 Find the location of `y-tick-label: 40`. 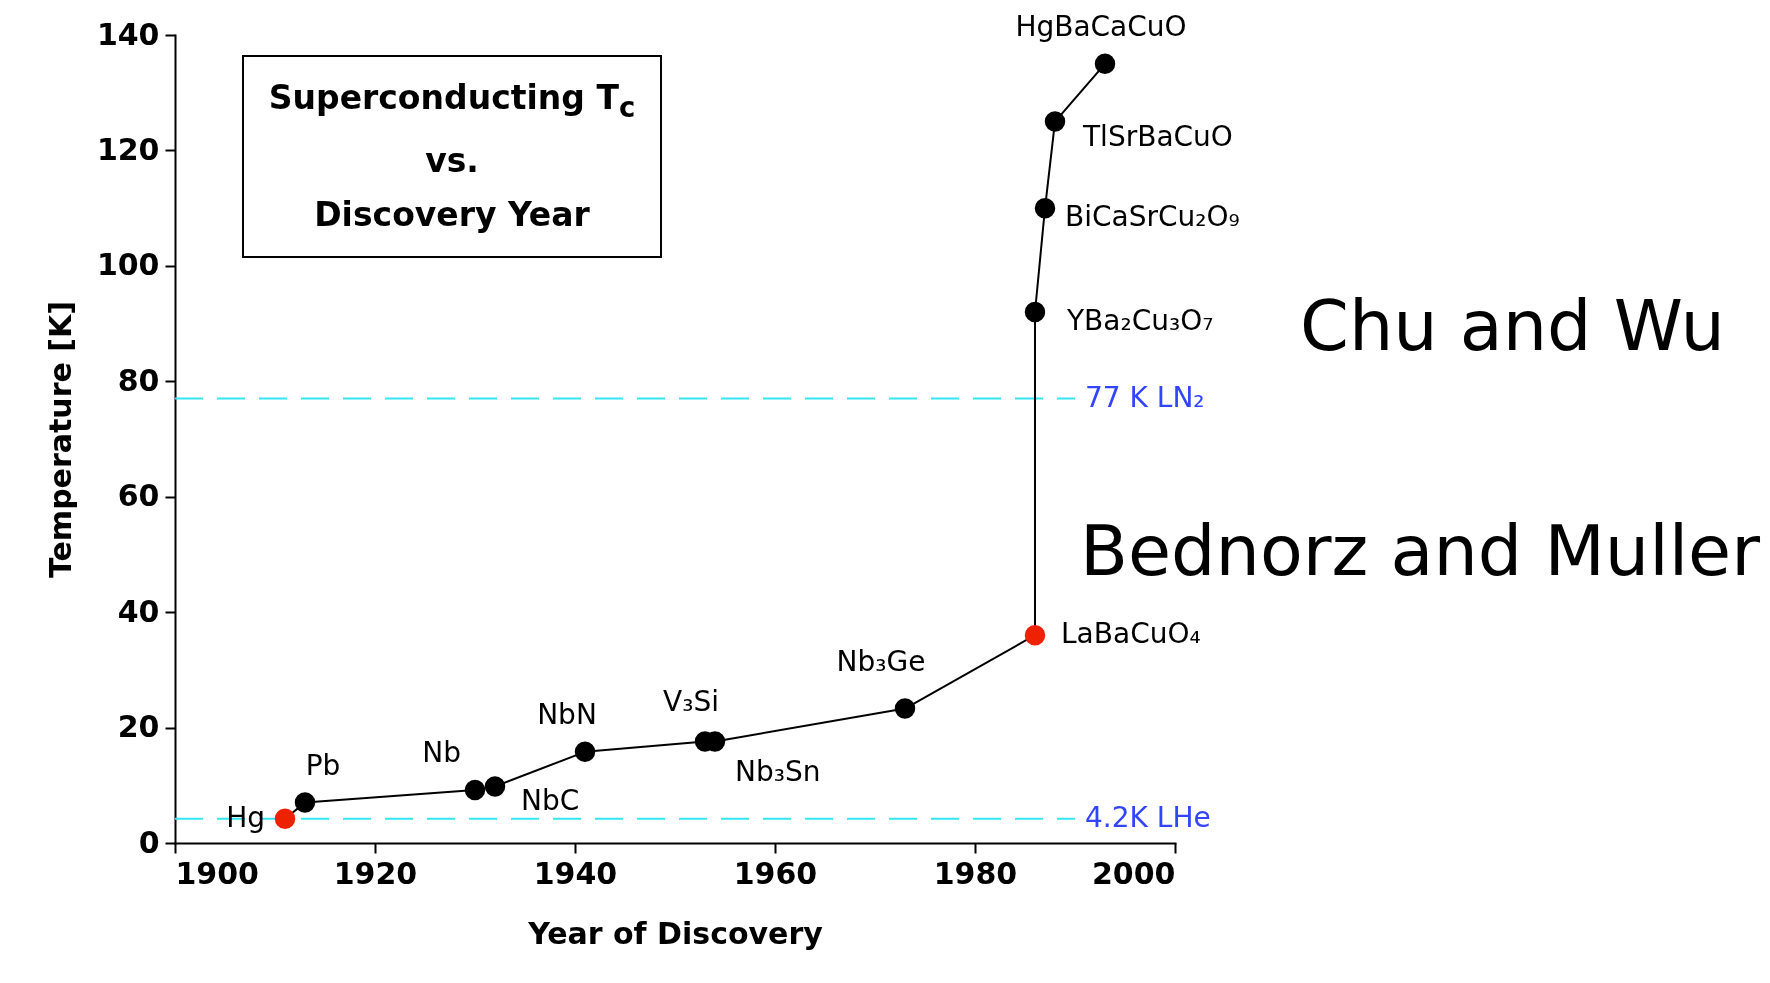

y-tick-label: 40 is located at coordinates (138, 611).